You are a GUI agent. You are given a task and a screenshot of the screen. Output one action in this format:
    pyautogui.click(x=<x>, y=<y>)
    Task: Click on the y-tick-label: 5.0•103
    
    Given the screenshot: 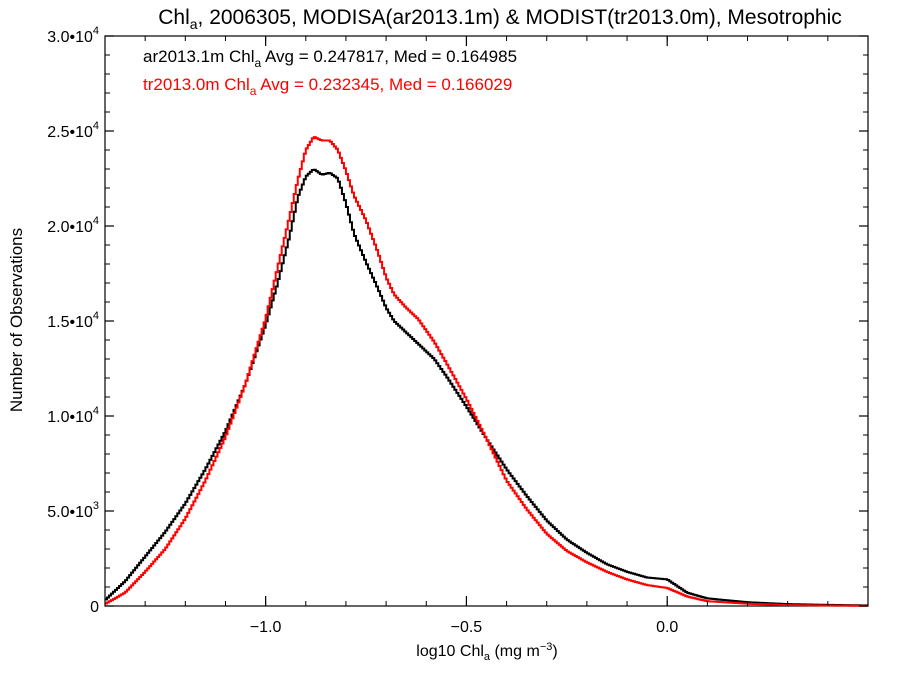 What is the action you would take?
    pyautogui.click(x=73, y=510)
    